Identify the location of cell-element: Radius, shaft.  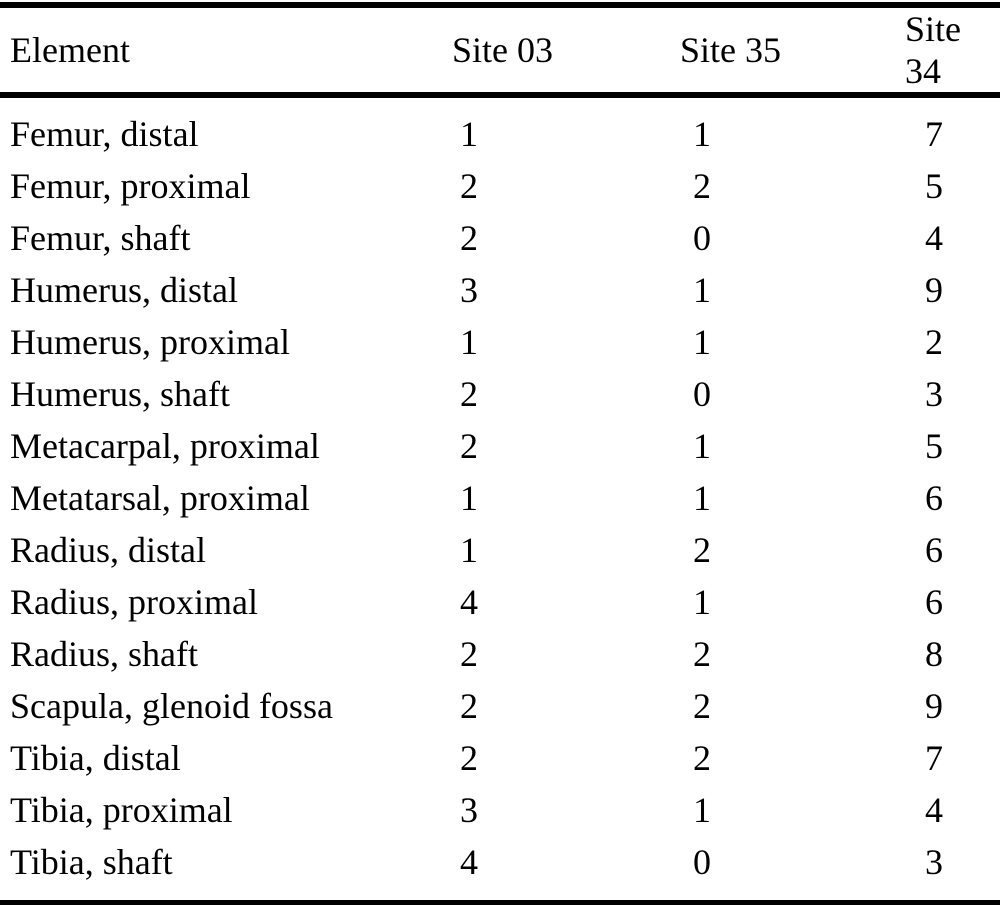
(104, 654).